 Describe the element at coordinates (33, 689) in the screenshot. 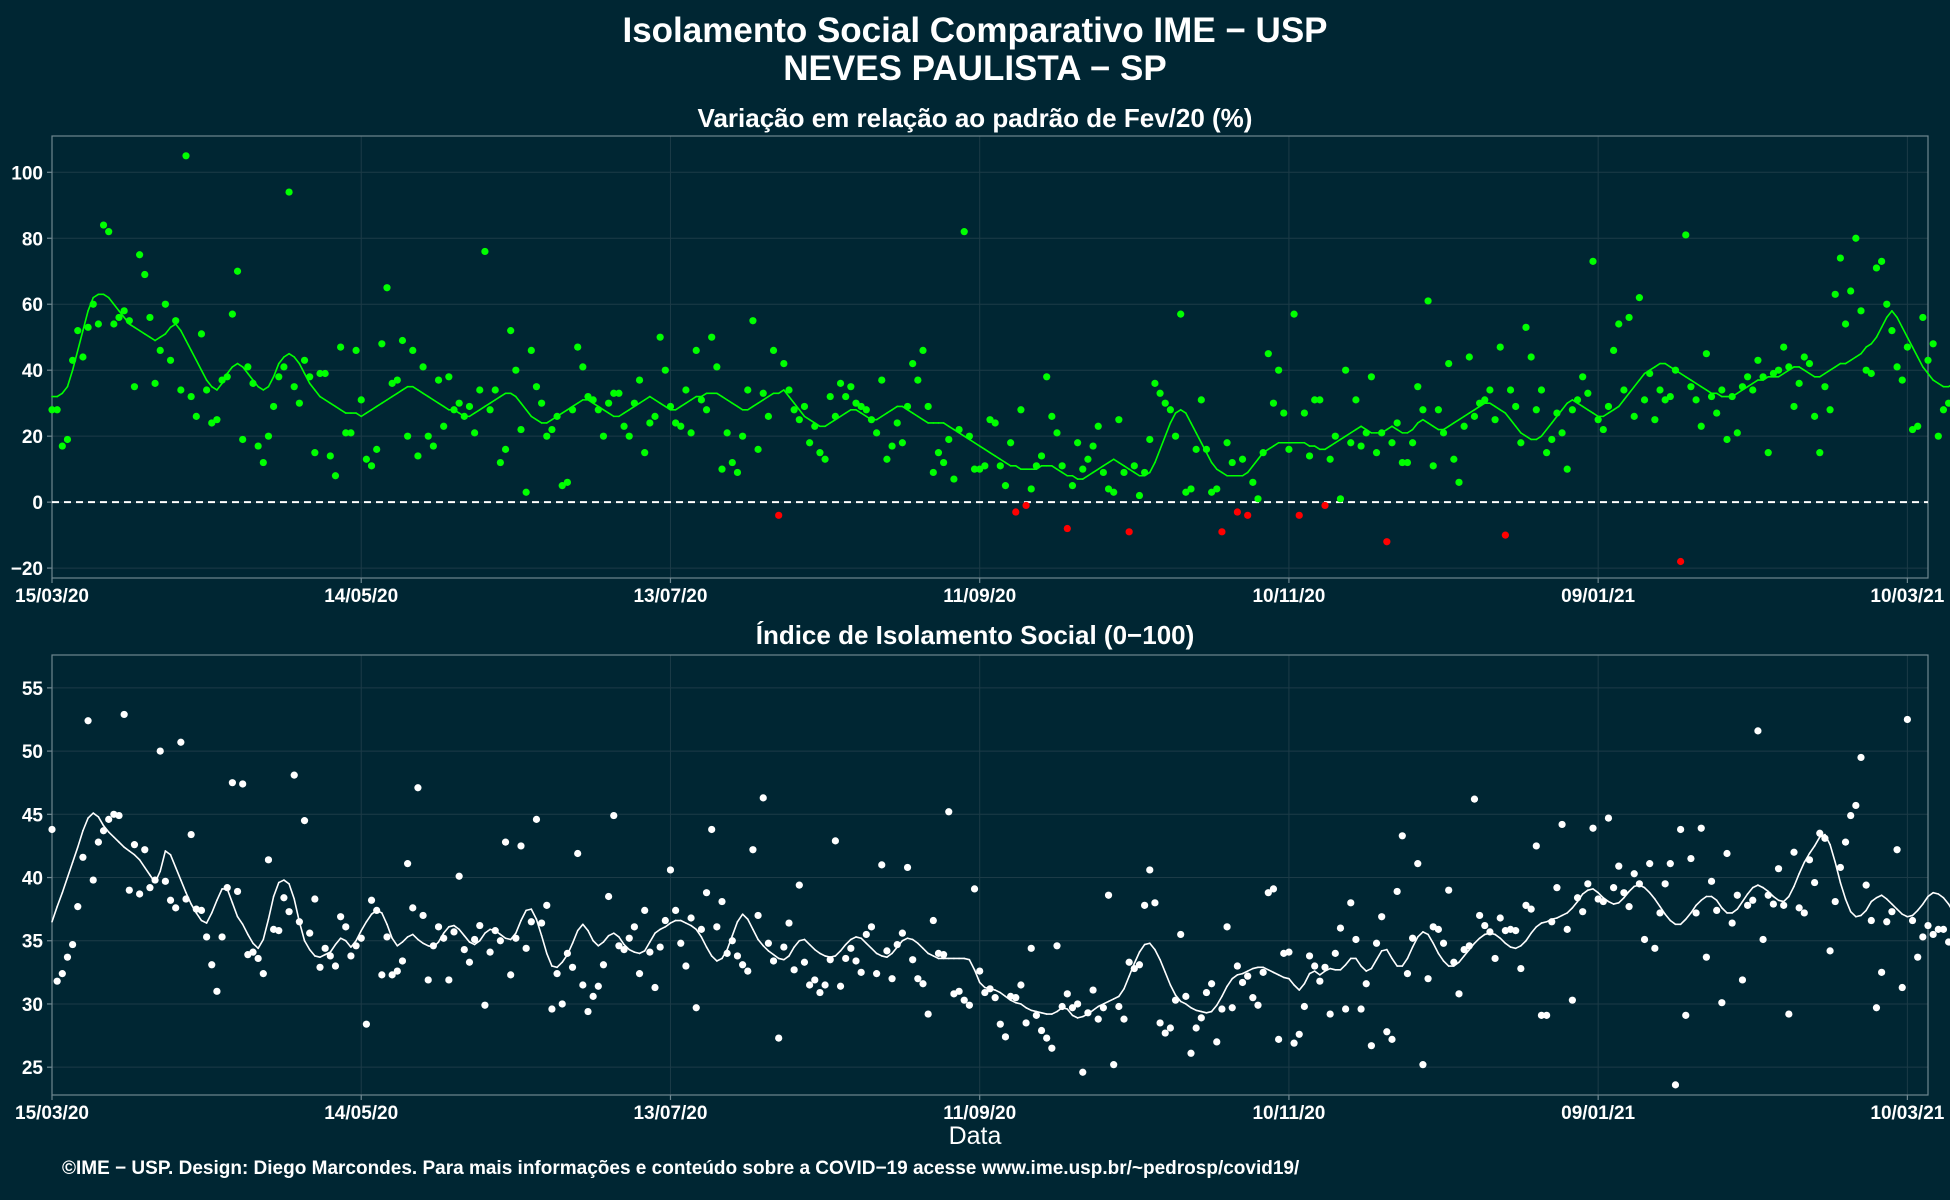

I see `index-y-tick-label: 55` at that location.